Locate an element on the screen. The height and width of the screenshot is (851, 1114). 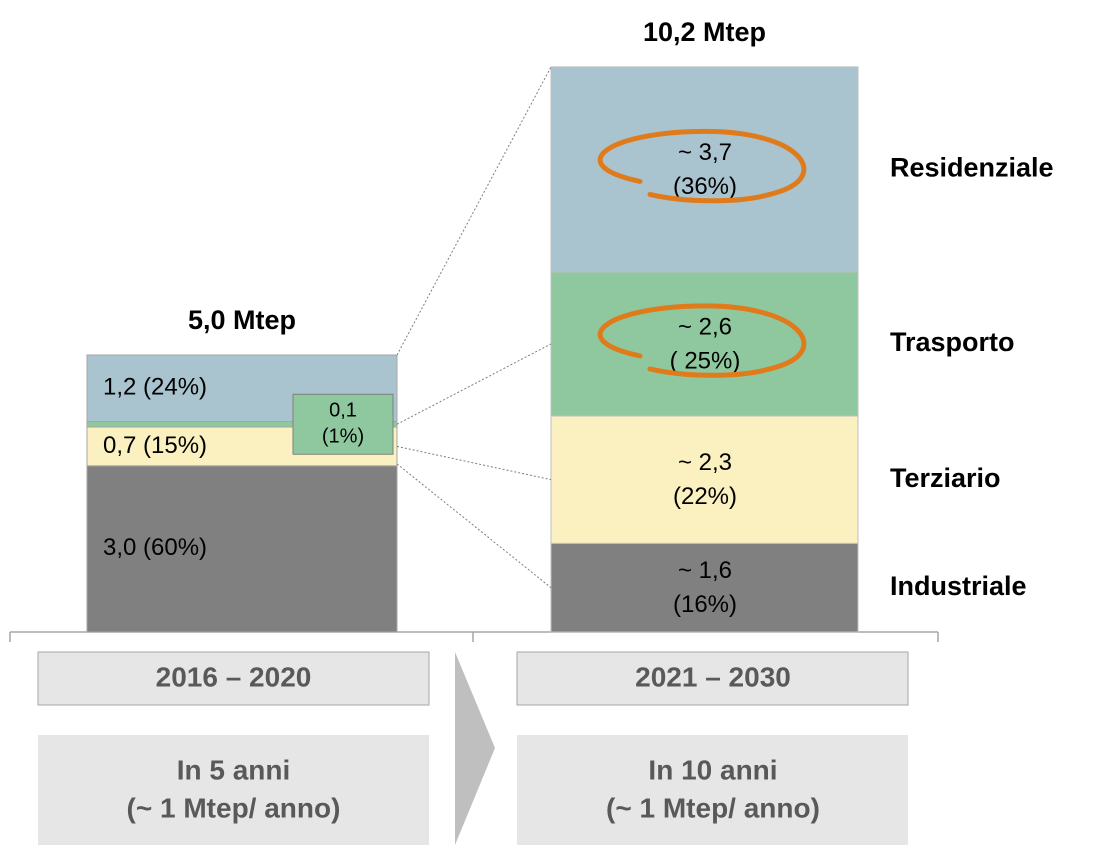
period-label: 2021 – 2030 is located at coordinates (713, 676).